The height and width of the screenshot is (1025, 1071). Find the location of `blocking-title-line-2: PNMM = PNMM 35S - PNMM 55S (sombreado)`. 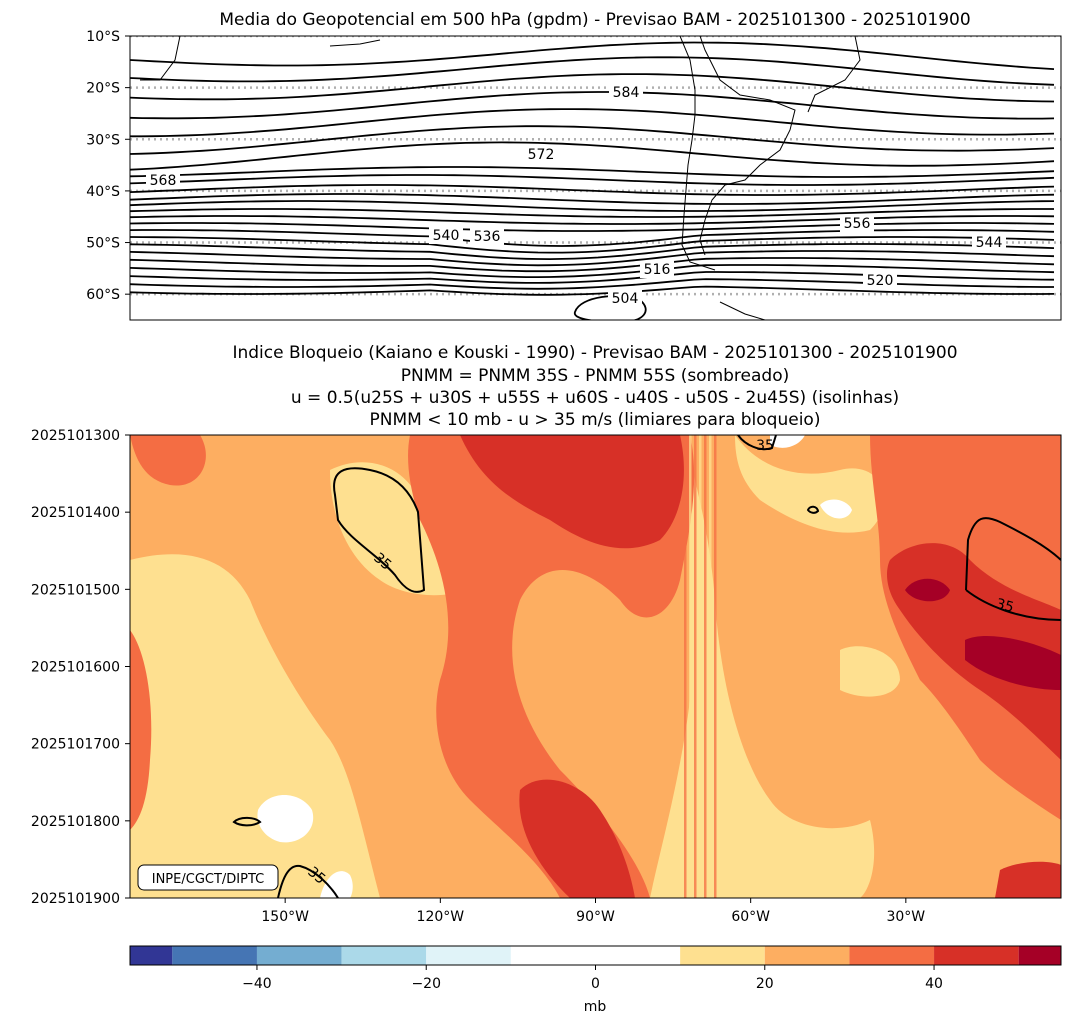

blocking-title-line-2: PNMM = PNMM 35S - PNMM 55S (sombreado) is located at coordinates (595, 376).